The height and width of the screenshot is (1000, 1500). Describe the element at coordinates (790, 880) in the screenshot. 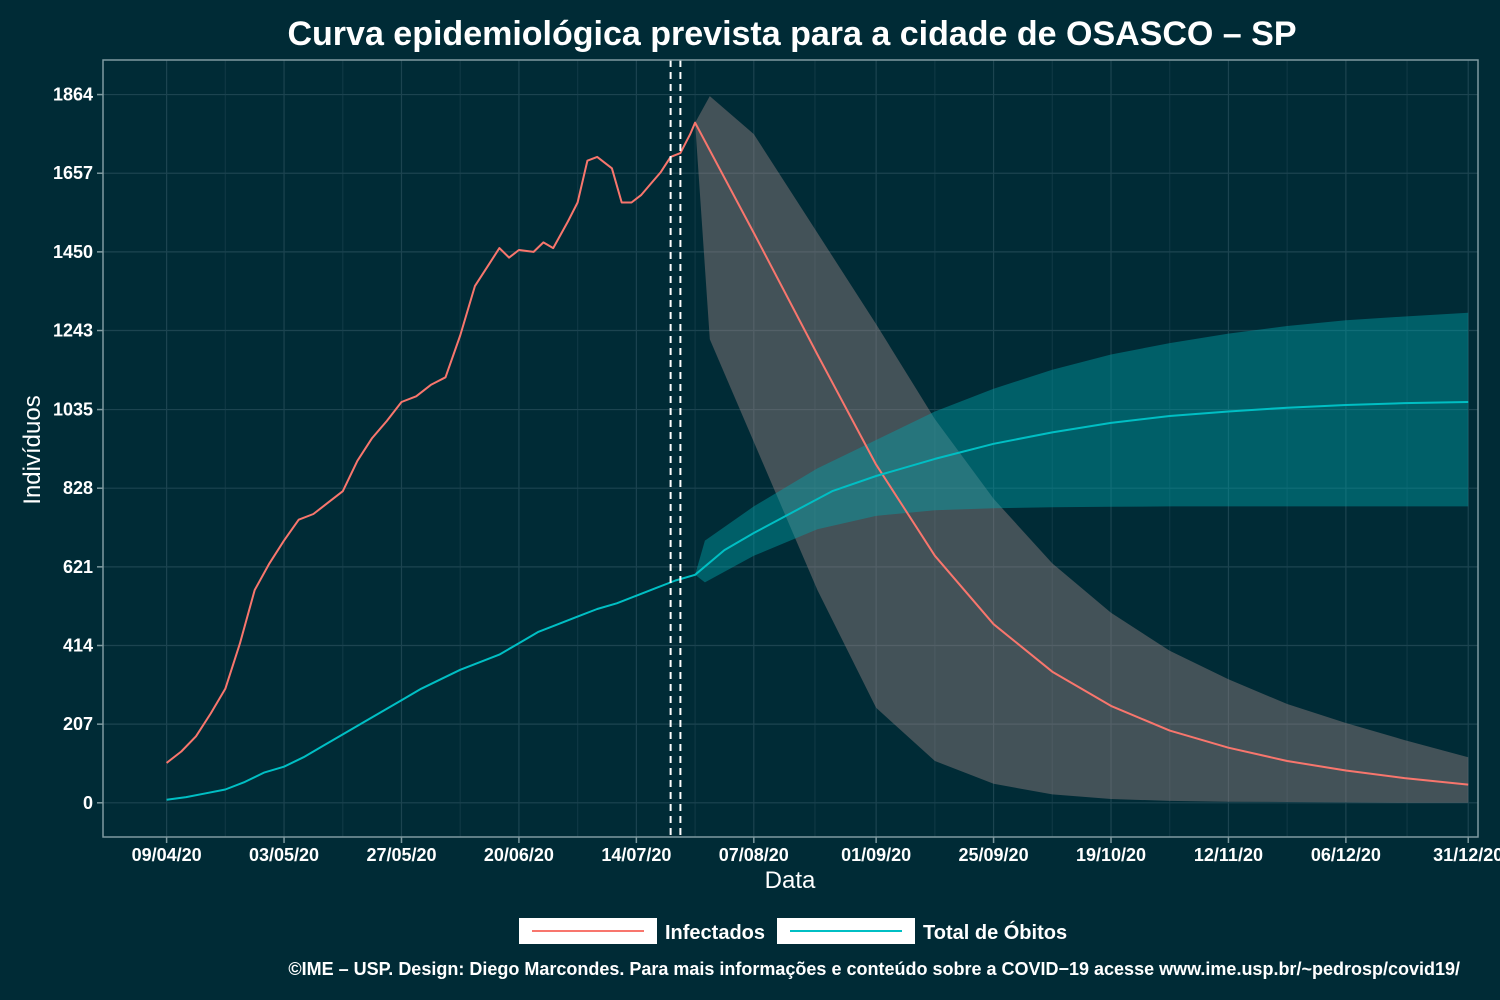

I see `x-axis-title: Data` at that location.